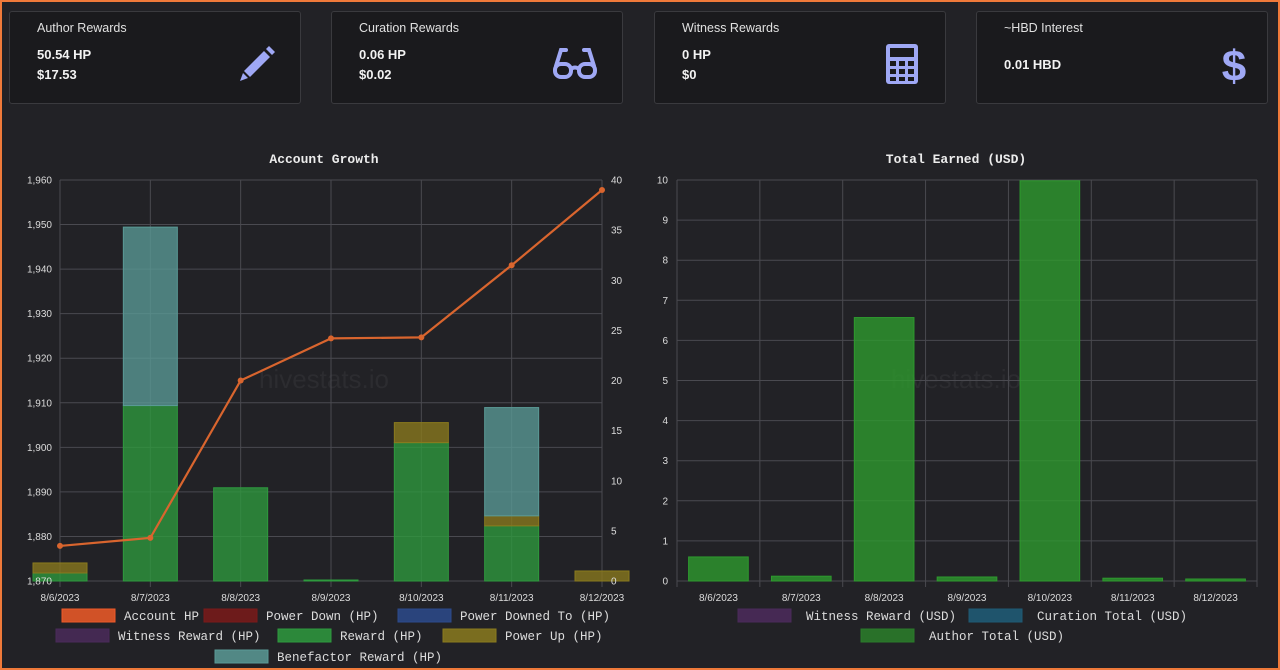  Describe the element at coordinates (39, 359) in the screenshot. I see `y-left-tick-label: 1,920` at that location.